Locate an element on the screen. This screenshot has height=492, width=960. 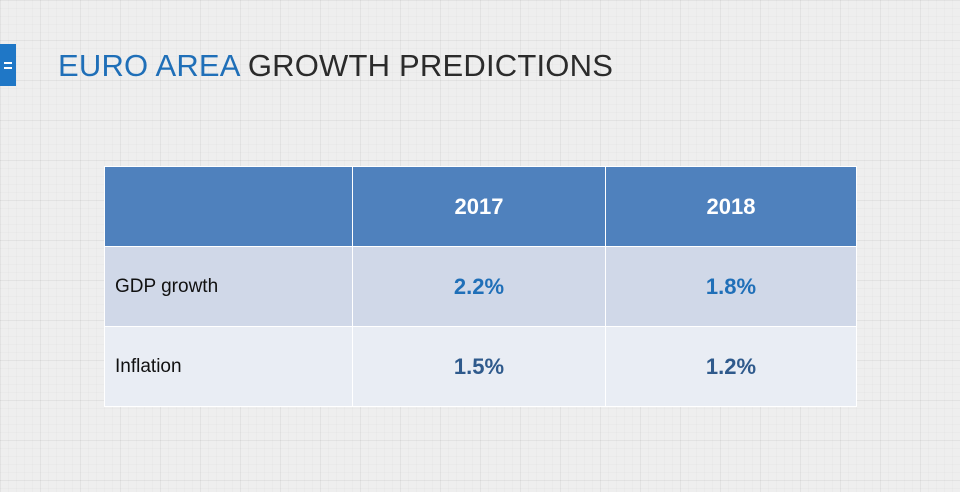
value-cell: 2.2% is located at coordinates (479, 286).